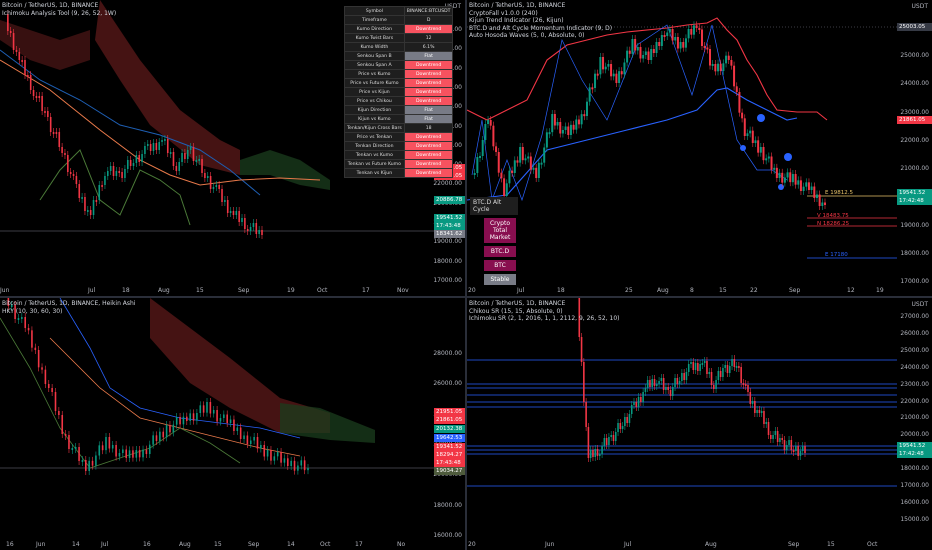  I want to click on candles-bottom-right, so click(692, 380).